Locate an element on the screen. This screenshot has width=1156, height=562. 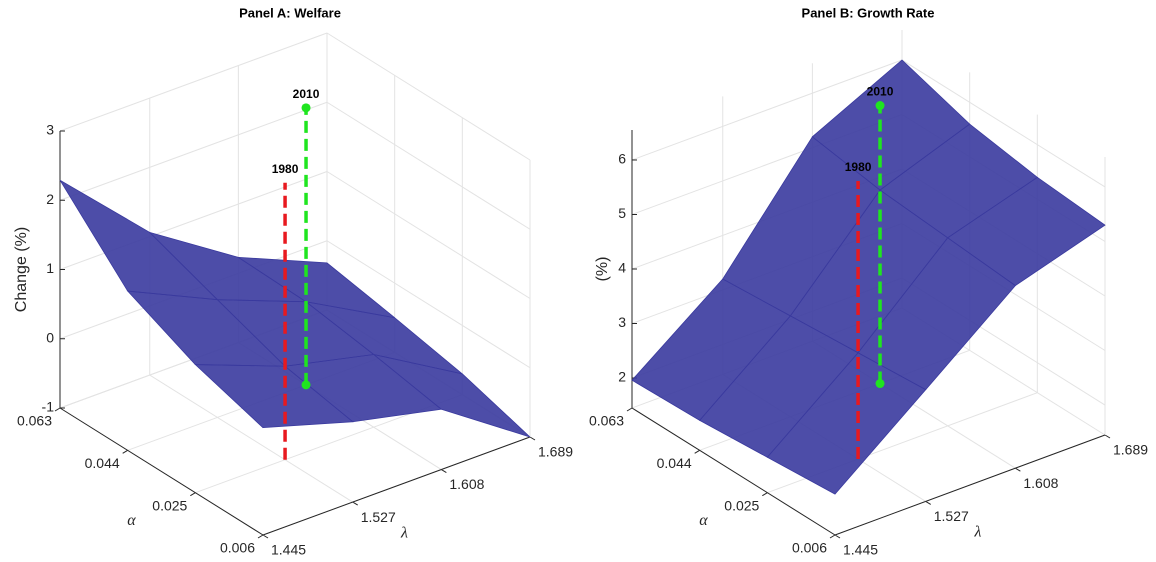
z-tick-label: -1 is located at coordinates (48, 407).